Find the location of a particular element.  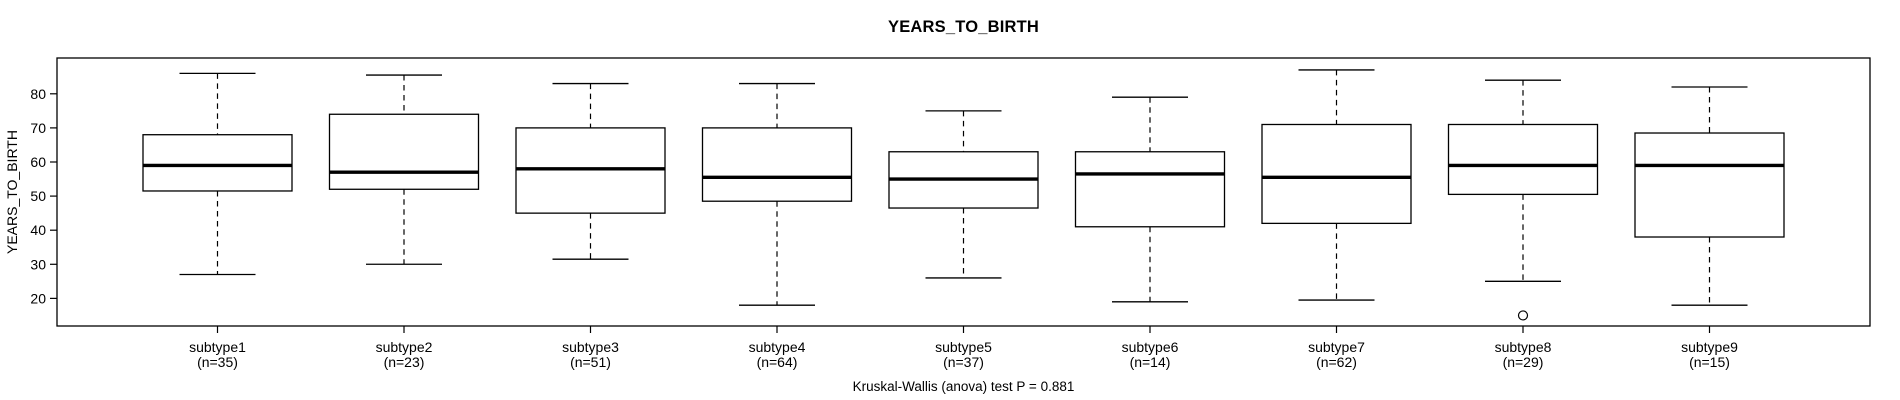

y-tick-label: 60 is located at coordinates (38, 162).